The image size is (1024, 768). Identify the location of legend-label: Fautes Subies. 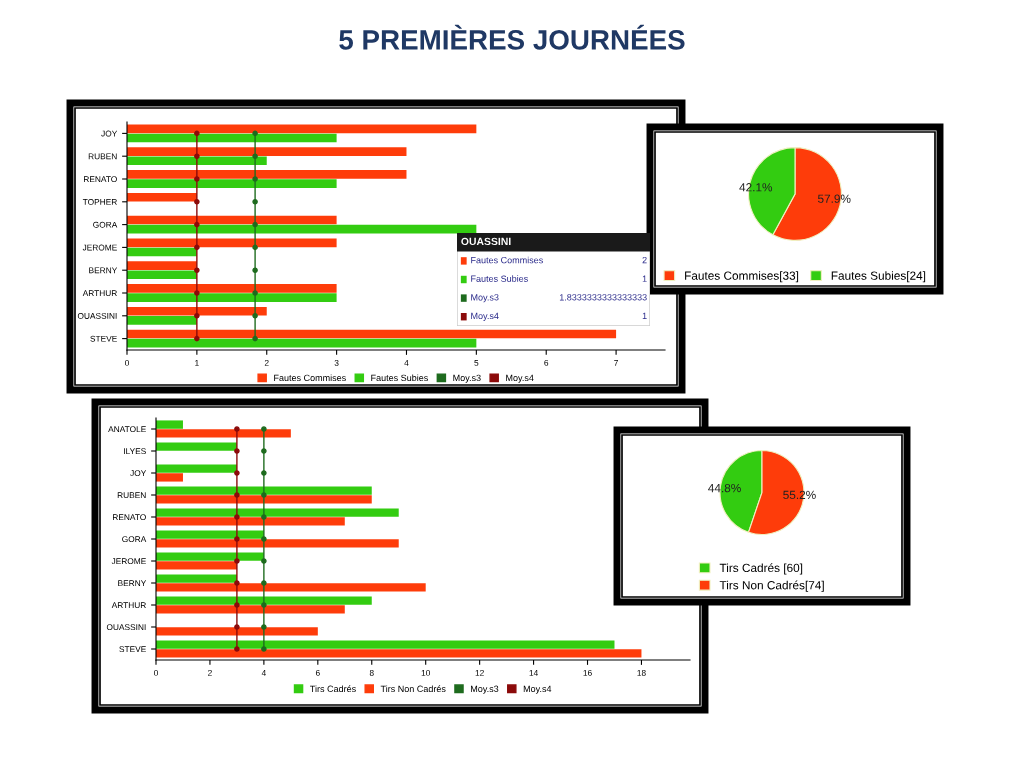
(399, 378).